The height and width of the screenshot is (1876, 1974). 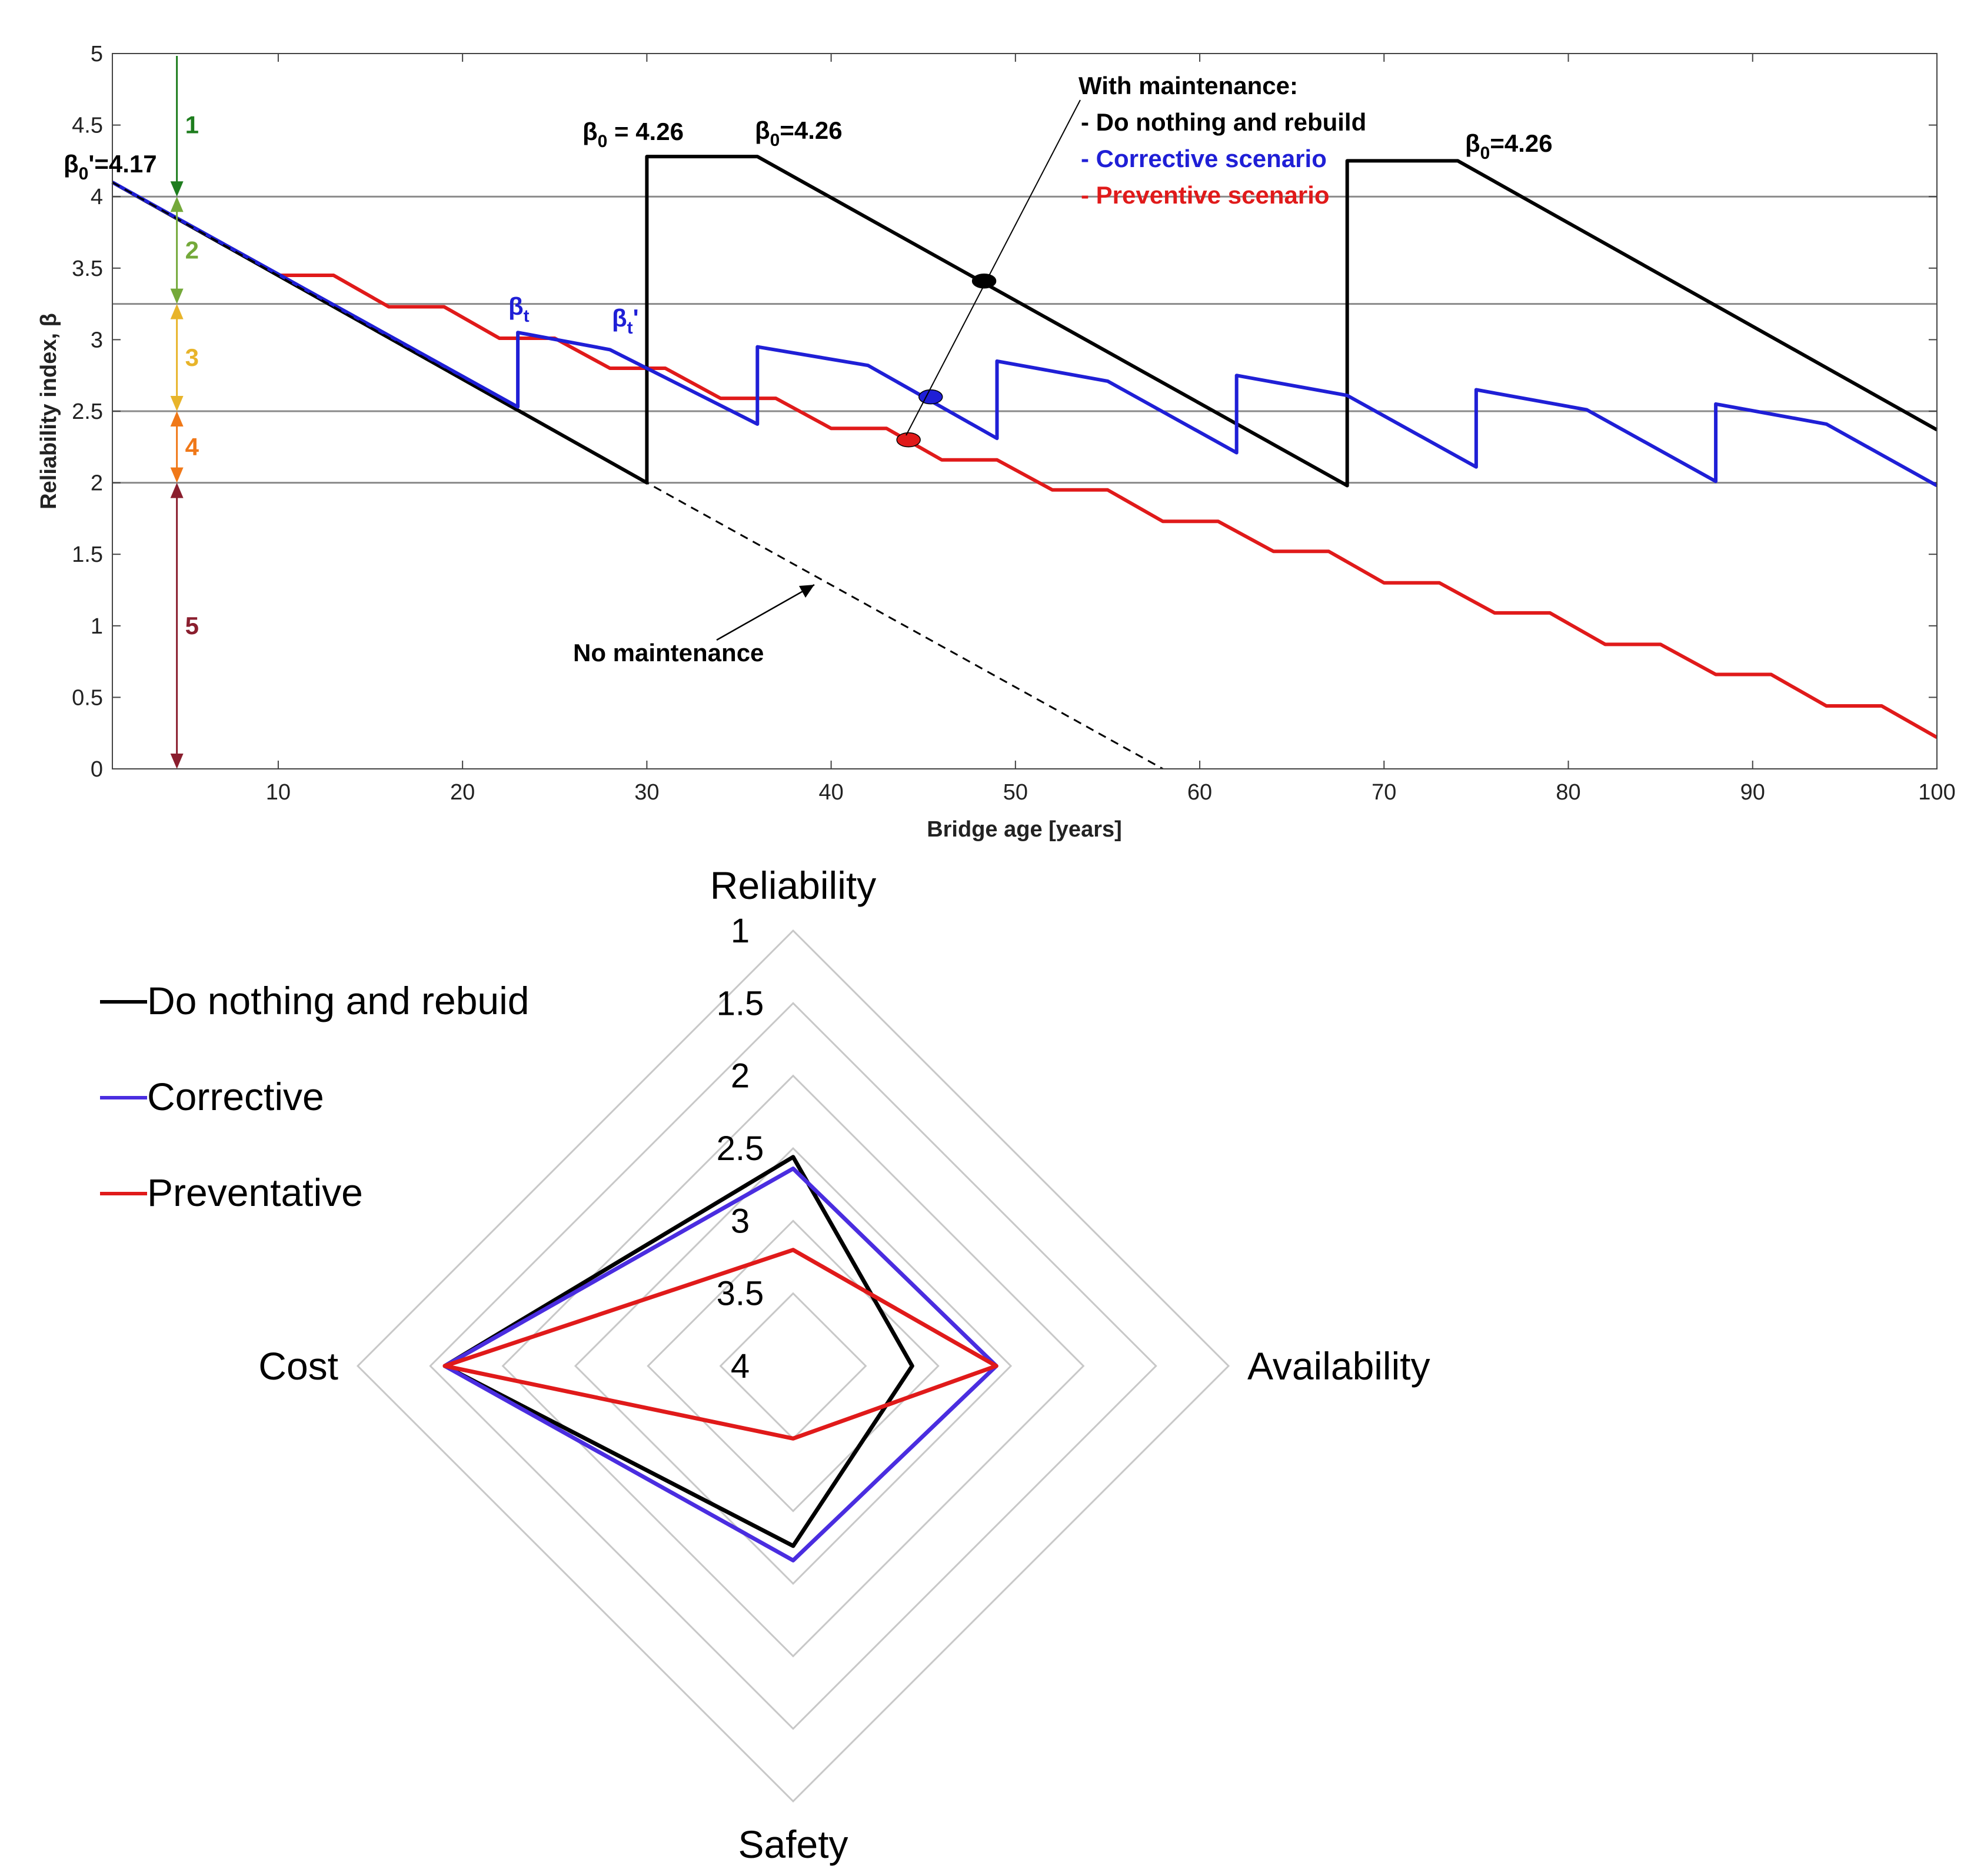 I want to click on x-tick-label: 100, so click(x=1936, y=792).